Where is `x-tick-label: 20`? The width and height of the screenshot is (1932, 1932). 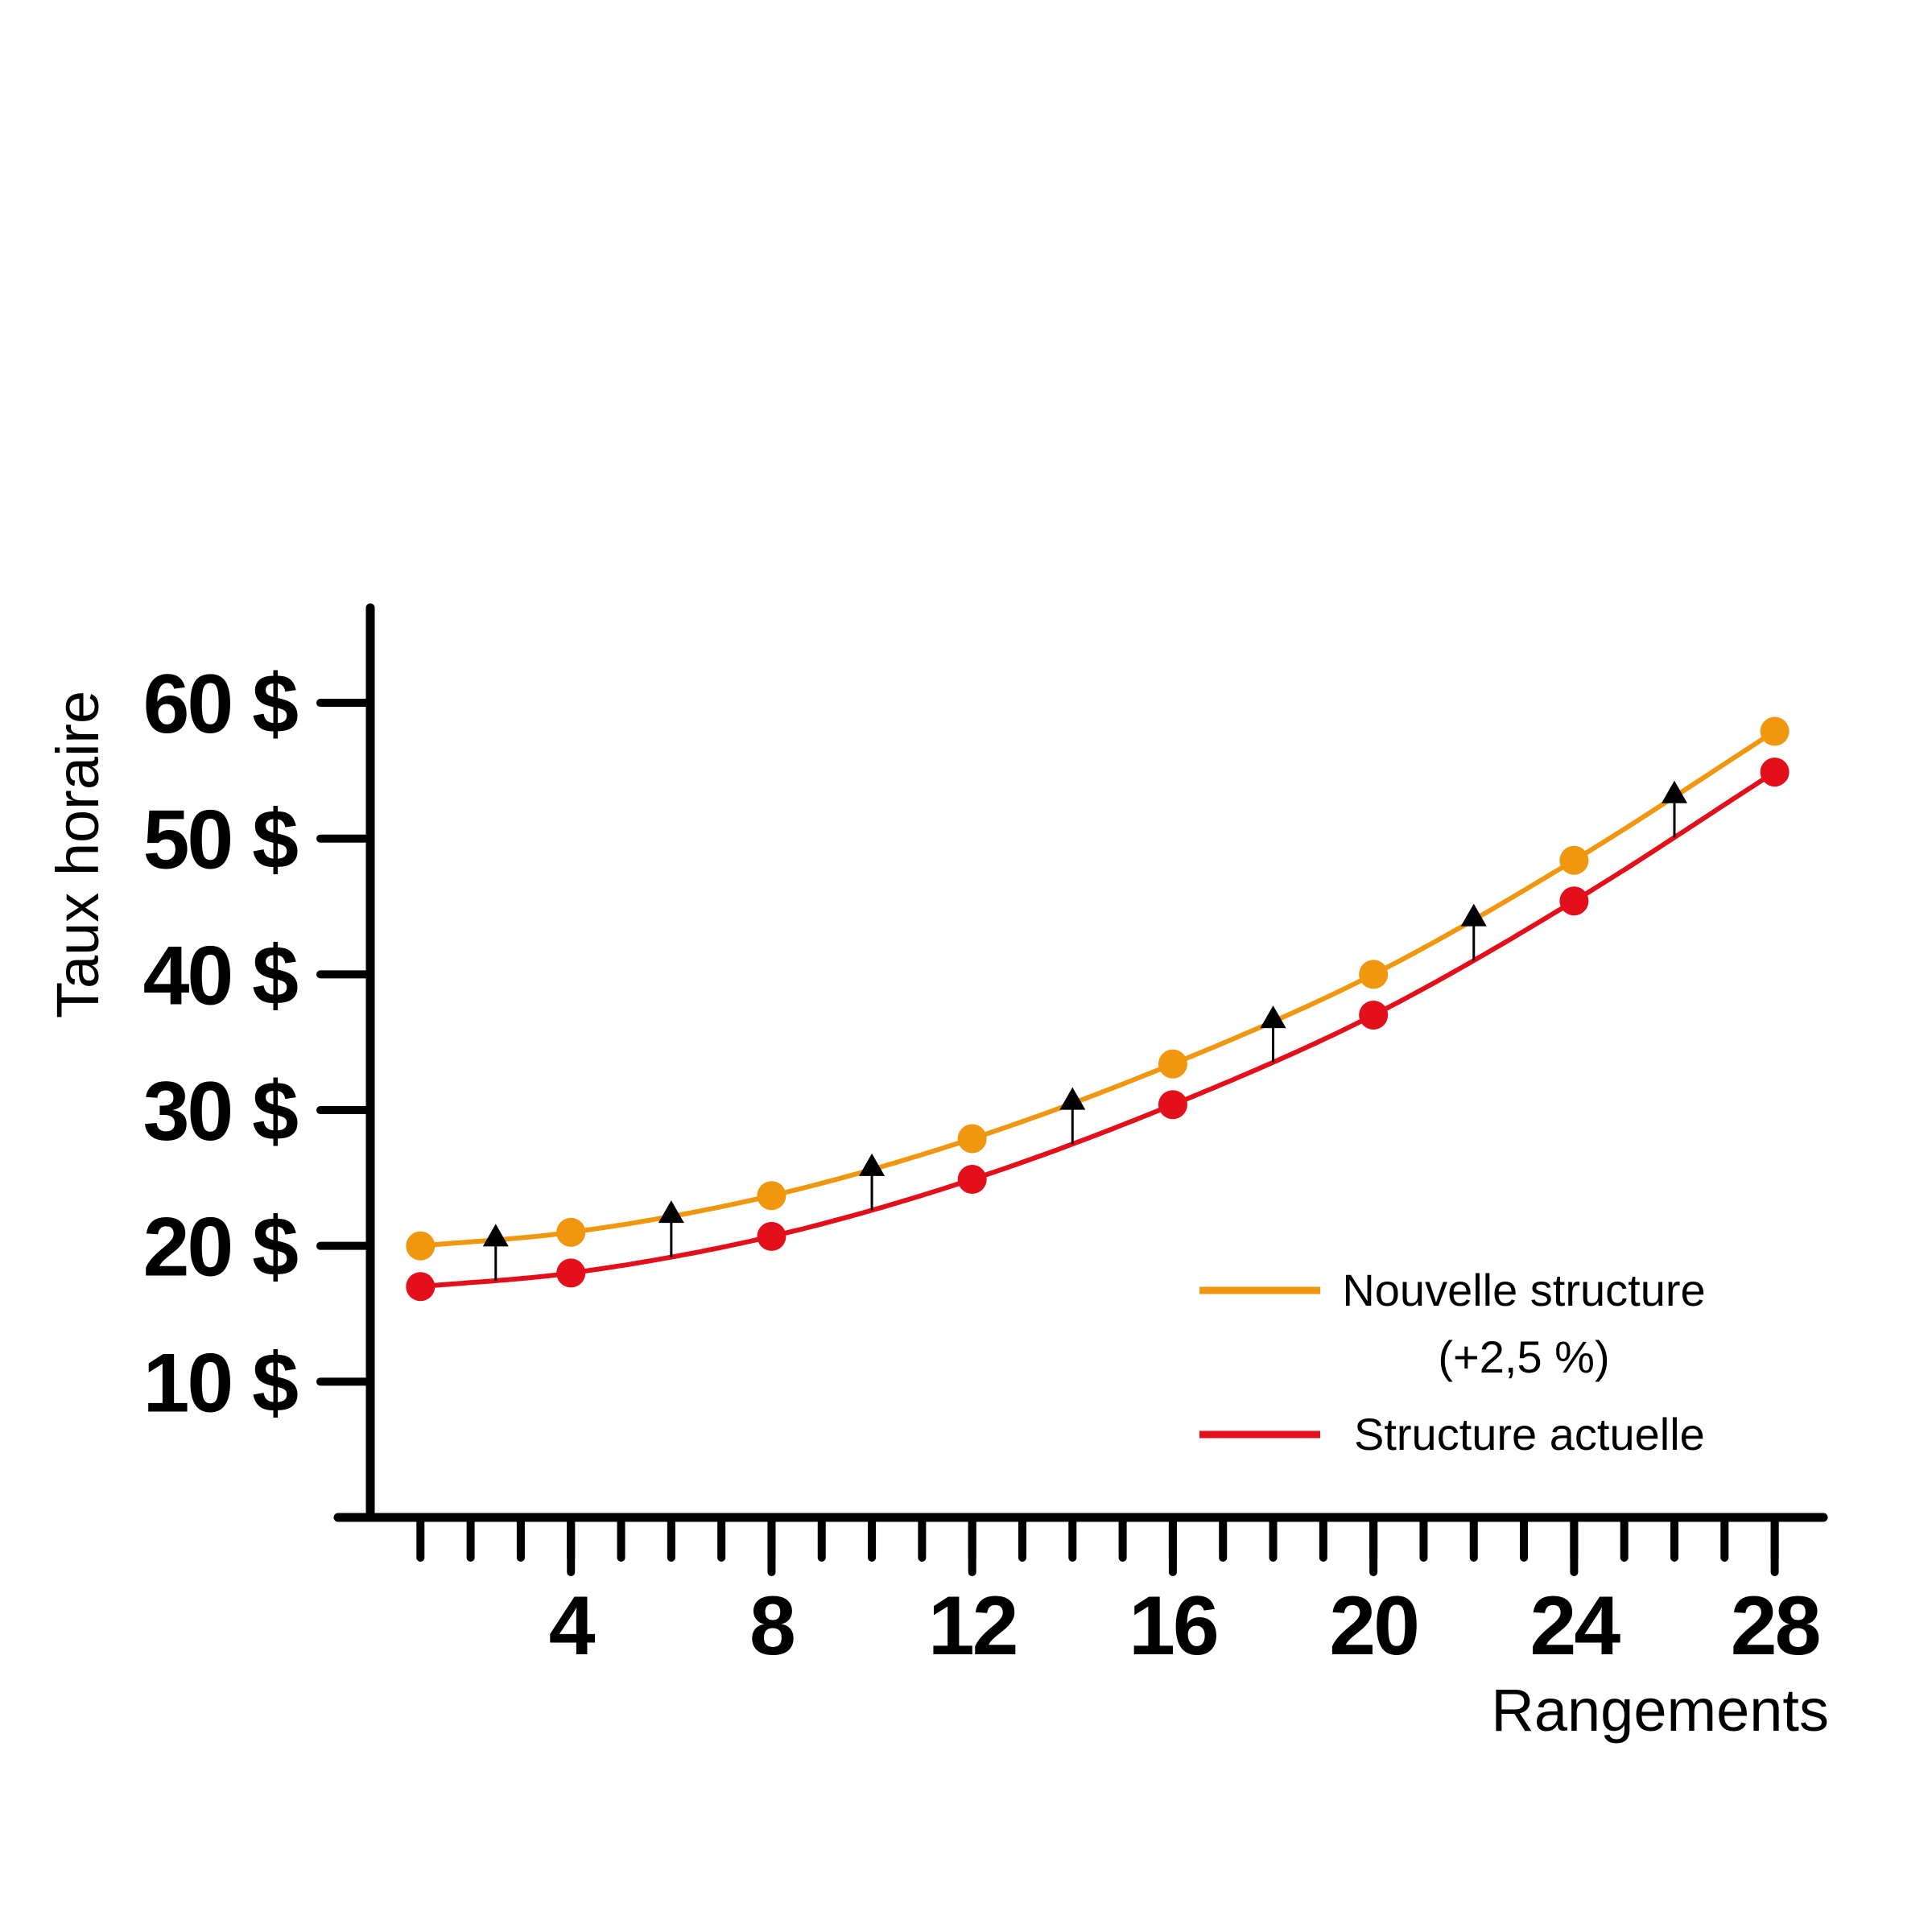
x-tick-label: 20 is located at coordinates (1373, 1626).